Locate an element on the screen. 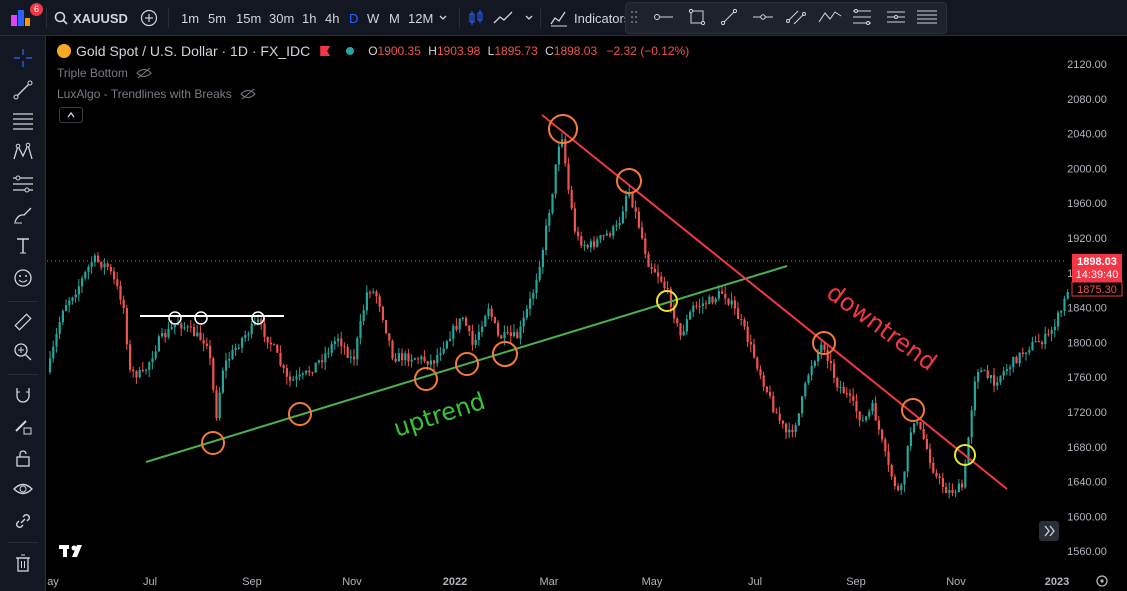 This screenshot has width=1127, height=591. horizontal-line-tool is located at coordinates (763, 19).